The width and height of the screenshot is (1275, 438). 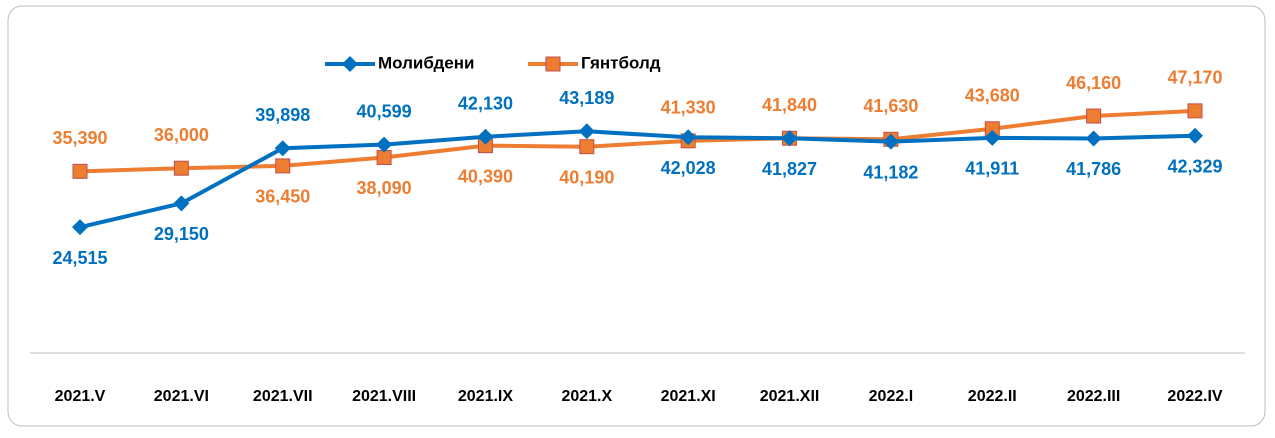 What do you see at coordinates (891, 396) in the screenshot?
I see `x-tick-label: 2022.I` at bounding box center [891, 396].